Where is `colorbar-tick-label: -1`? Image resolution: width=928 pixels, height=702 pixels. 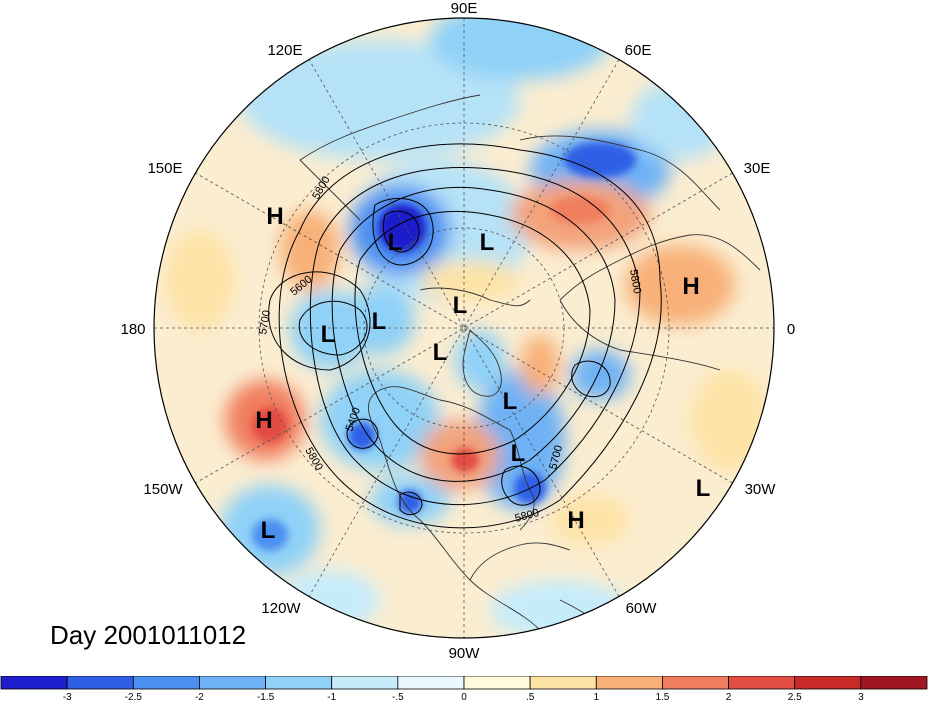
colorbar-tick-label: -1 is located at coordinates (331, 697).